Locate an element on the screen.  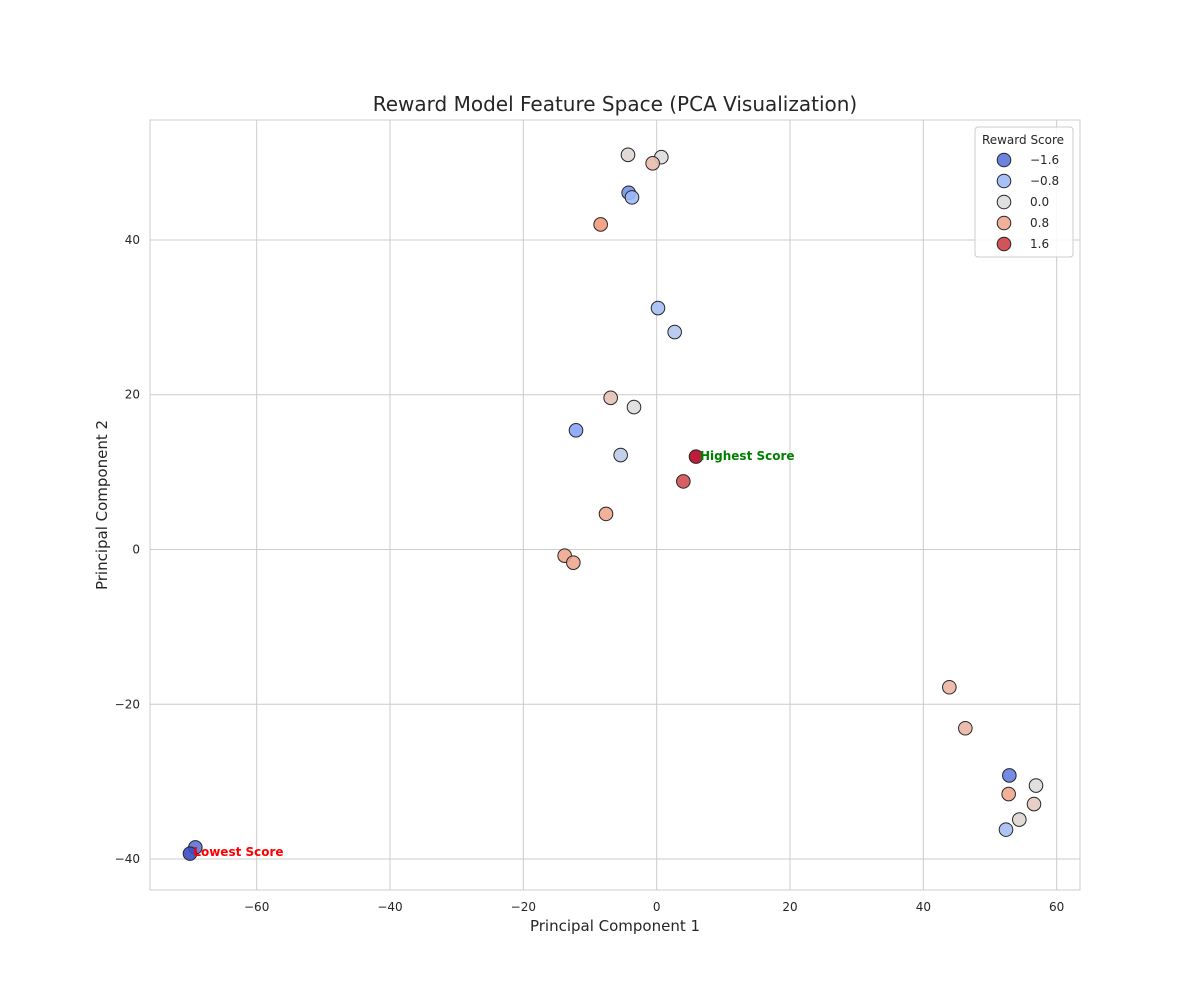
legend-label: −0.8 is located at coordinates (1044, 181).